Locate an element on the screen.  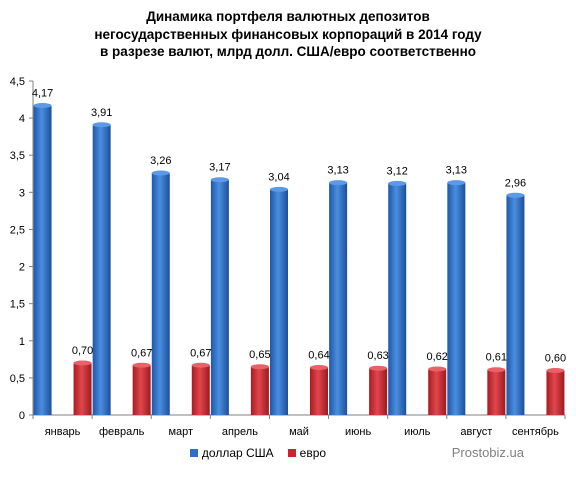
data-label-usd: 4,17 is located at coordinates (42, 93).